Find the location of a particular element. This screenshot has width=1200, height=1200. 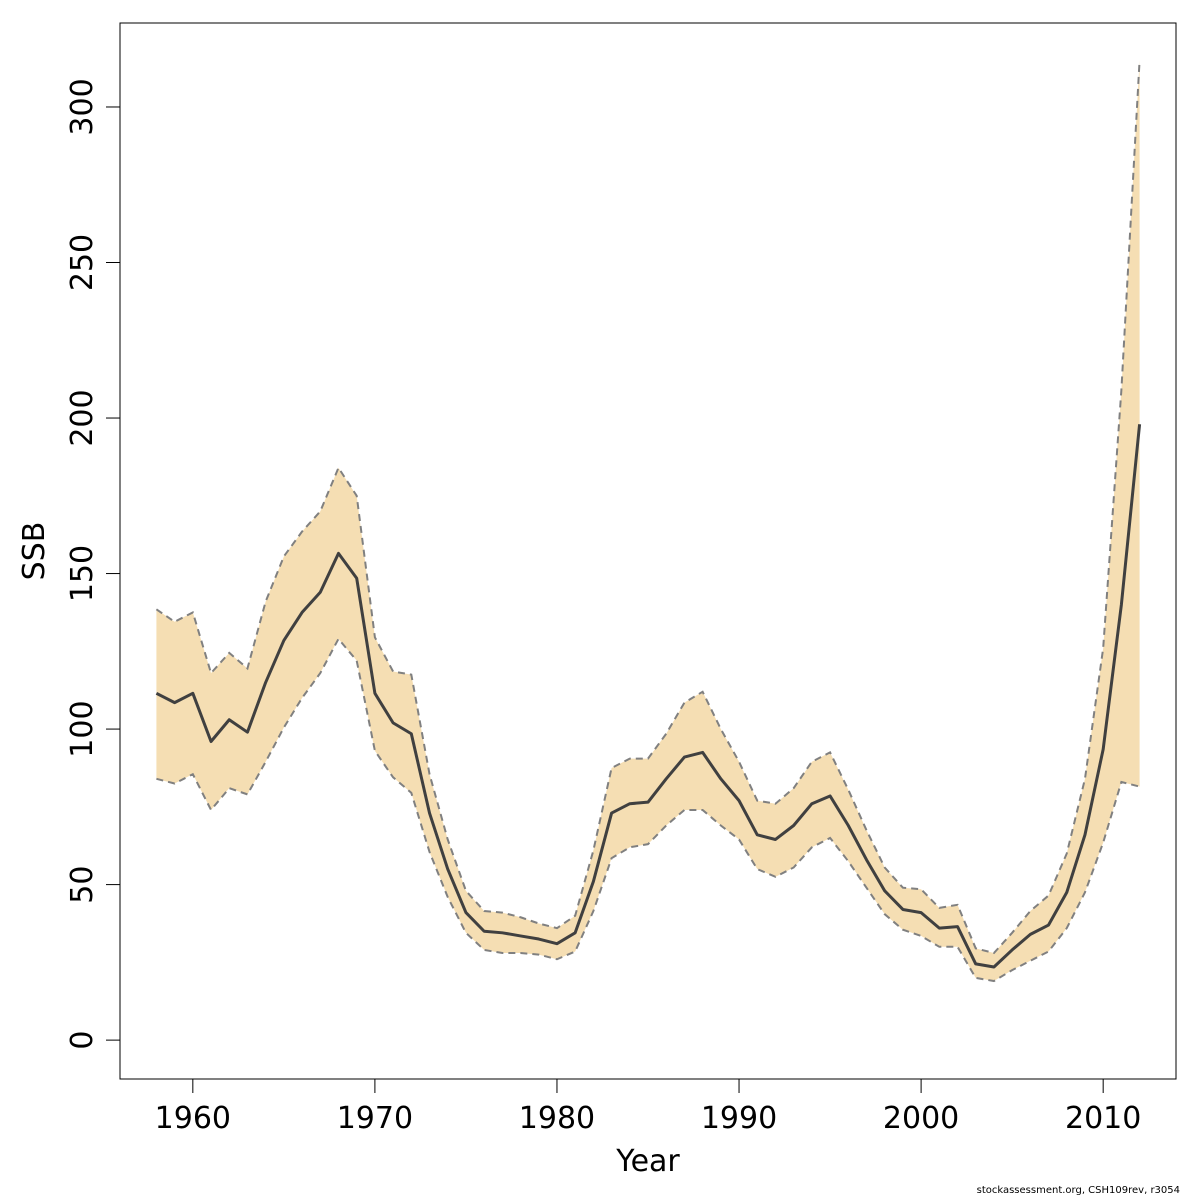

footer-credit: stockassessment.org, CSH109rev, r3054 is located at coordinates (1078, 1190).